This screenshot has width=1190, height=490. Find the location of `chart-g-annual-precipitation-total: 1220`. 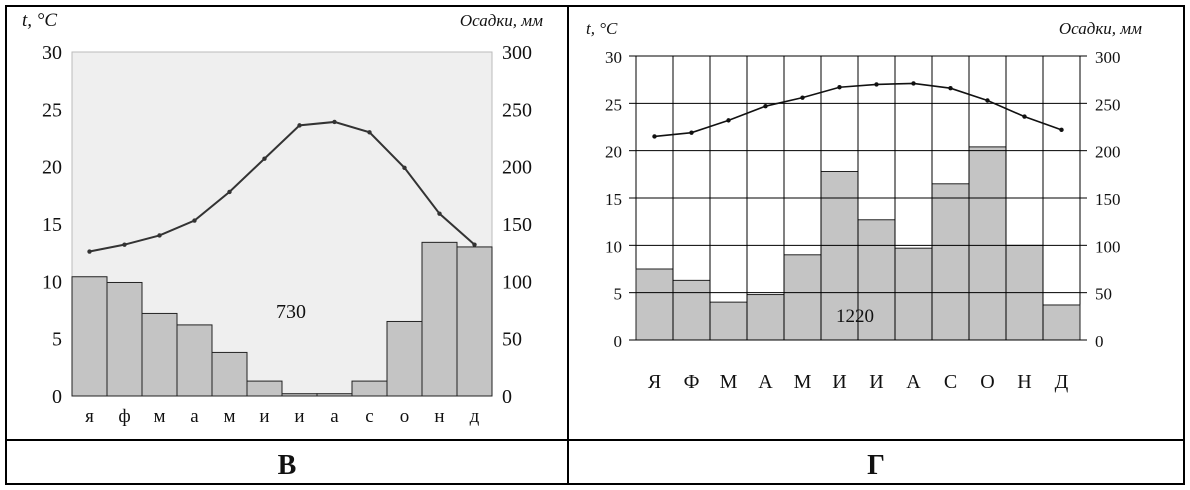

chart-g-annual-precipitation-total: 1220 is located at coordinates (855, 316).